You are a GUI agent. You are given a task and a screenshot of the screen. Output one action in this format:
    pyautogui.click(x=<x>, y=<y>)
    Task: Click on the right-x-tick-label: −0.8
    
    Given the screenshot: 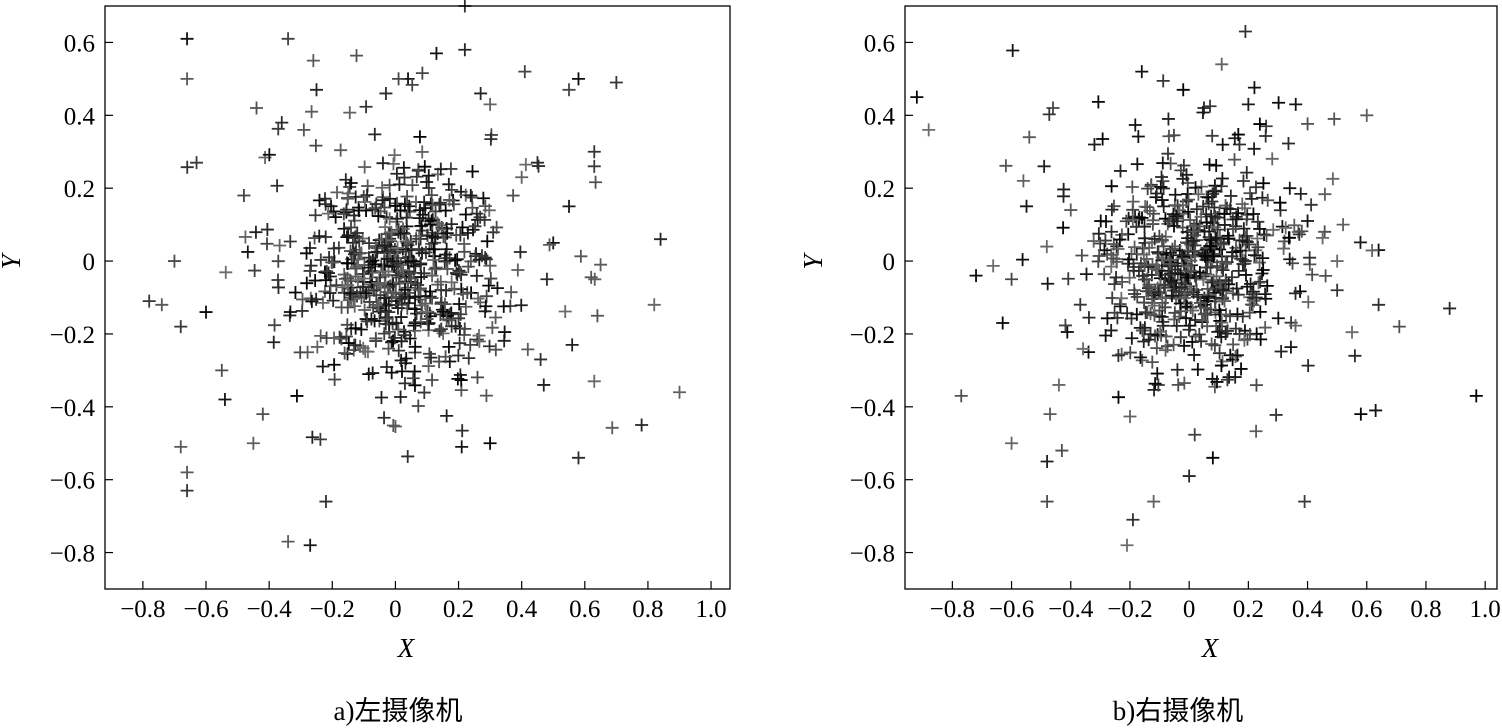 What is the action you would take?
    pyautogui.click(x=952, y=609)
    